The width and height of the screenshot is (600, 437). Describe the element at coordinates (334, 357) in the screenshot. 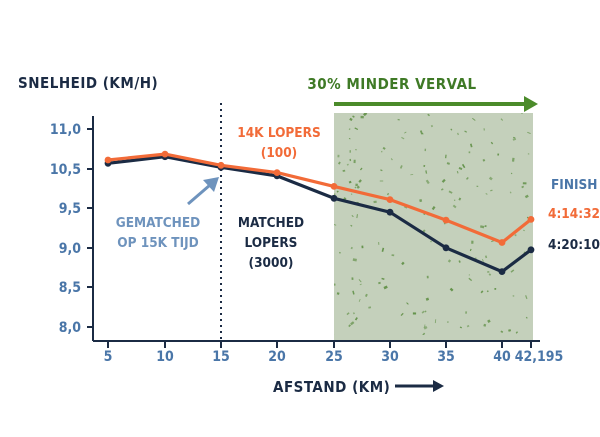

I see `x-tick-label: 25` at that location.